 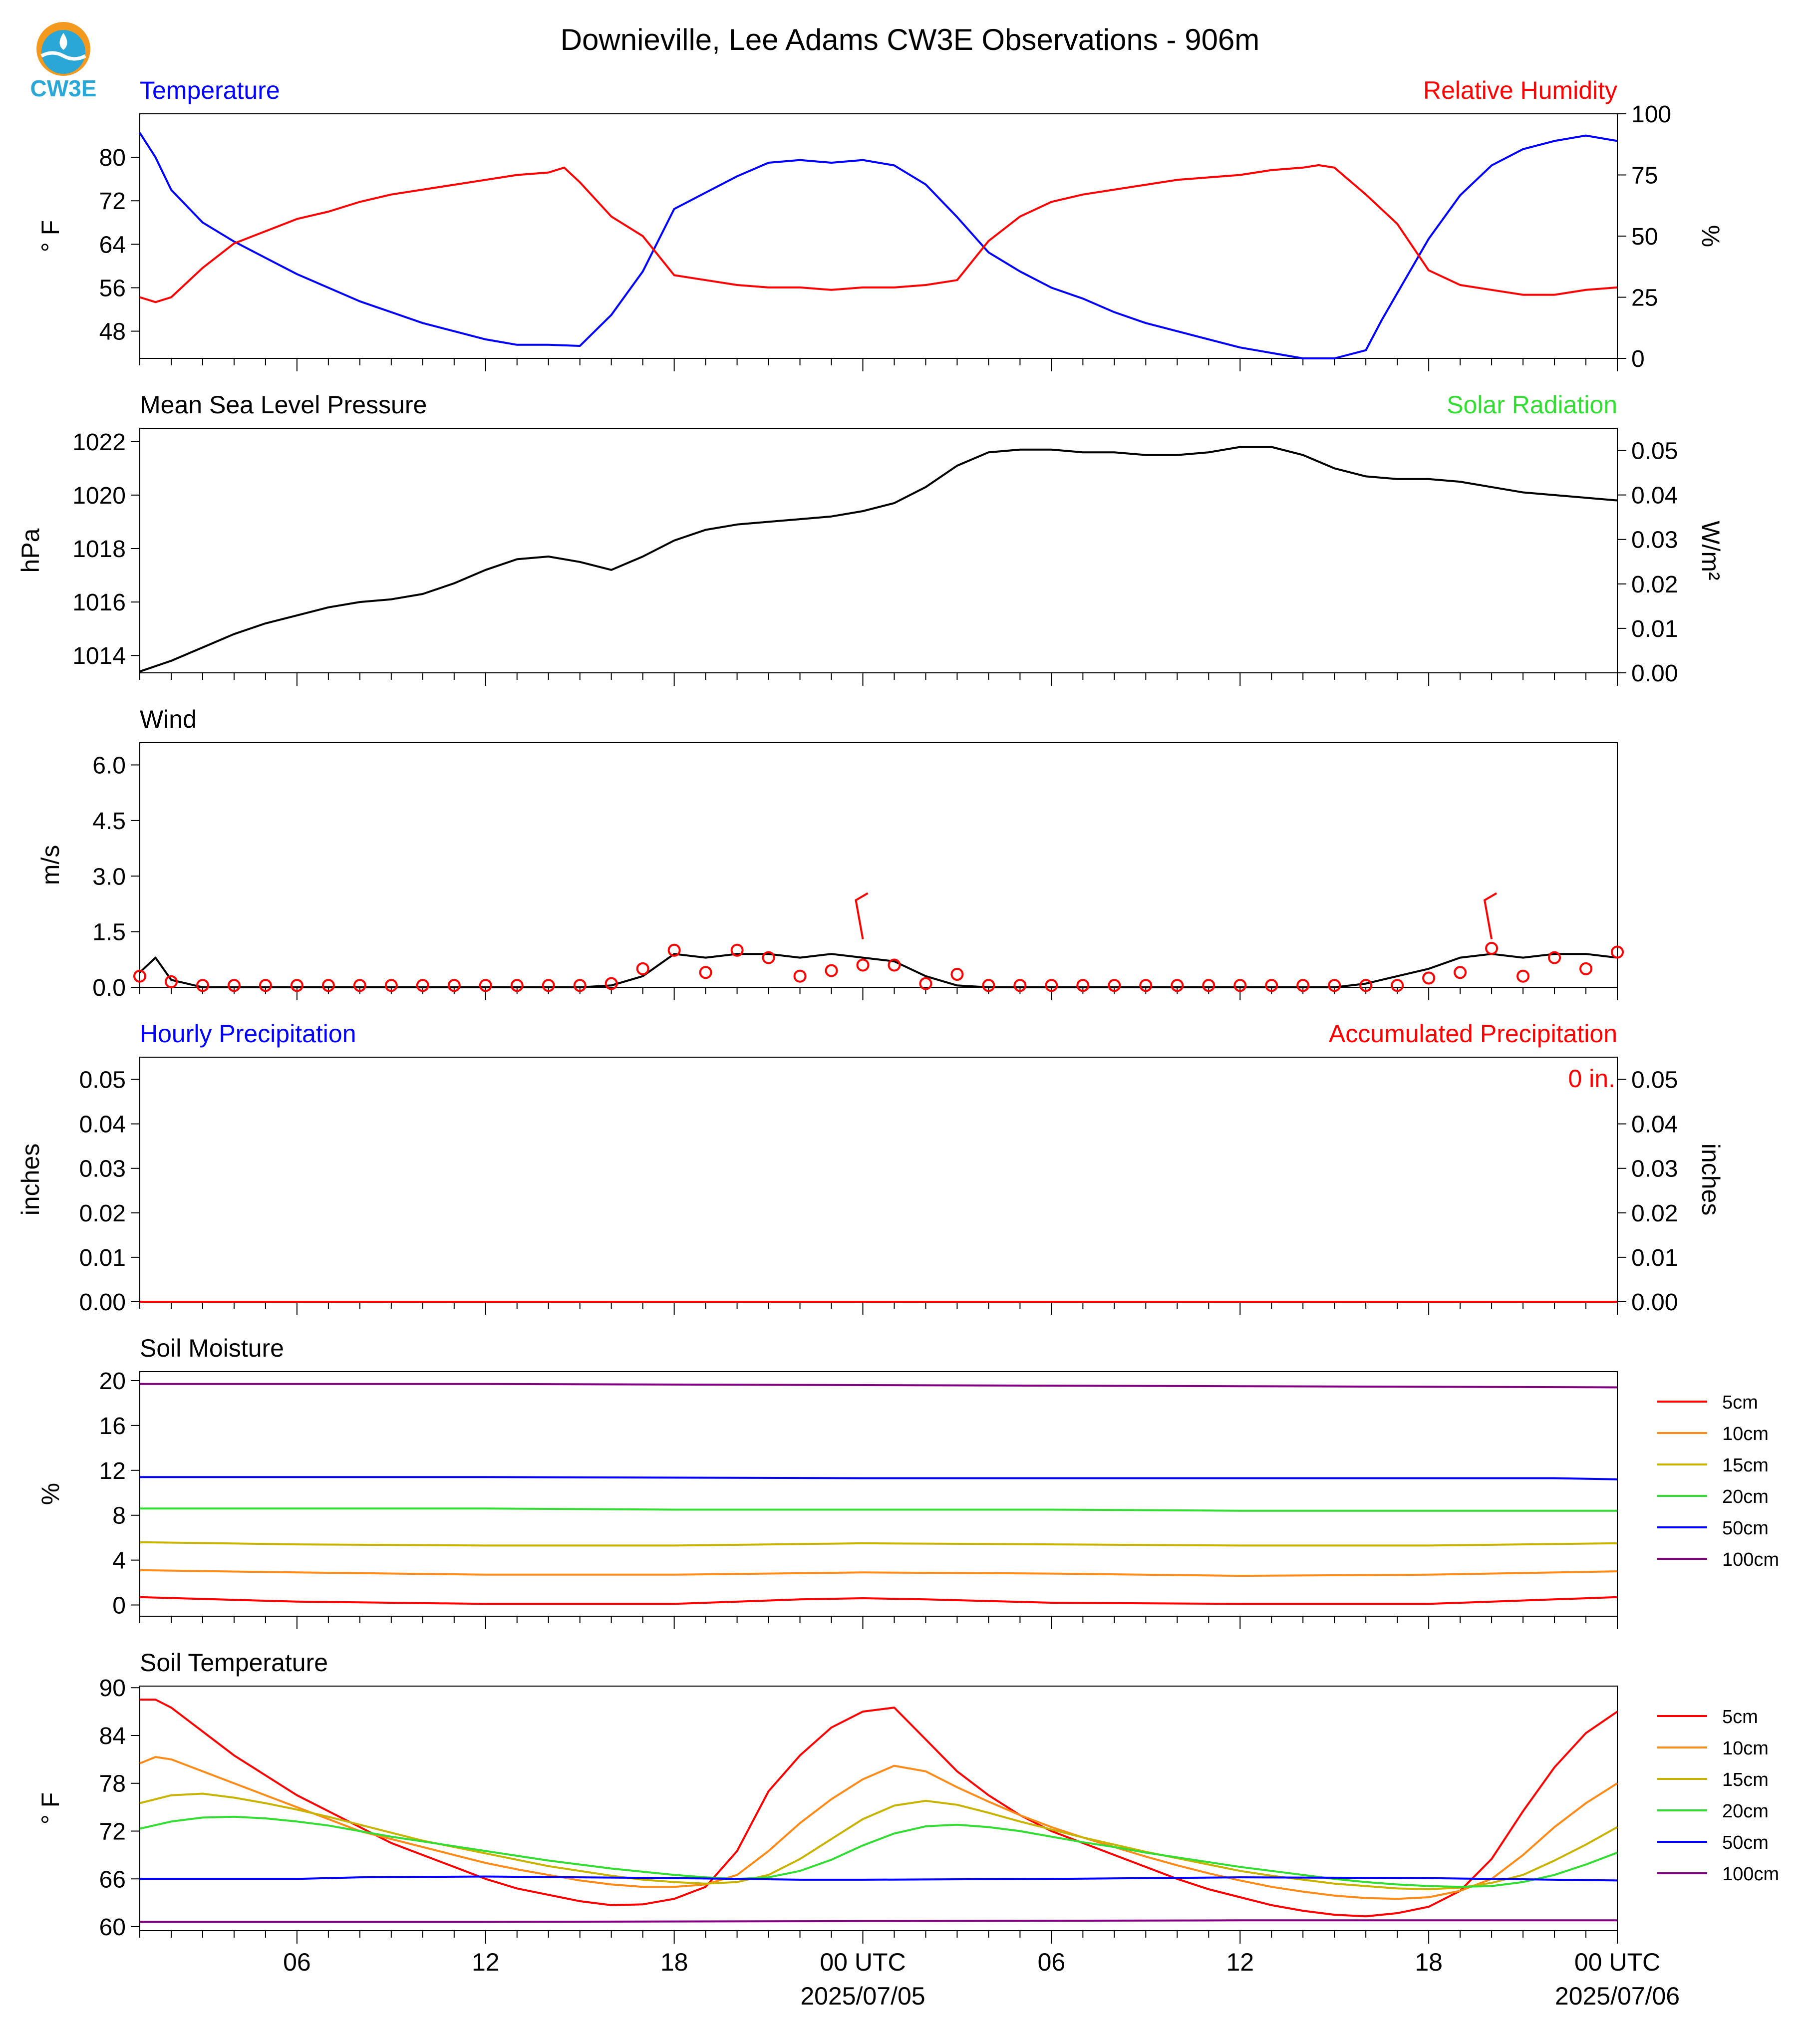 I want to click on y2-tick-label: 50, so click(x=1644, y=237).